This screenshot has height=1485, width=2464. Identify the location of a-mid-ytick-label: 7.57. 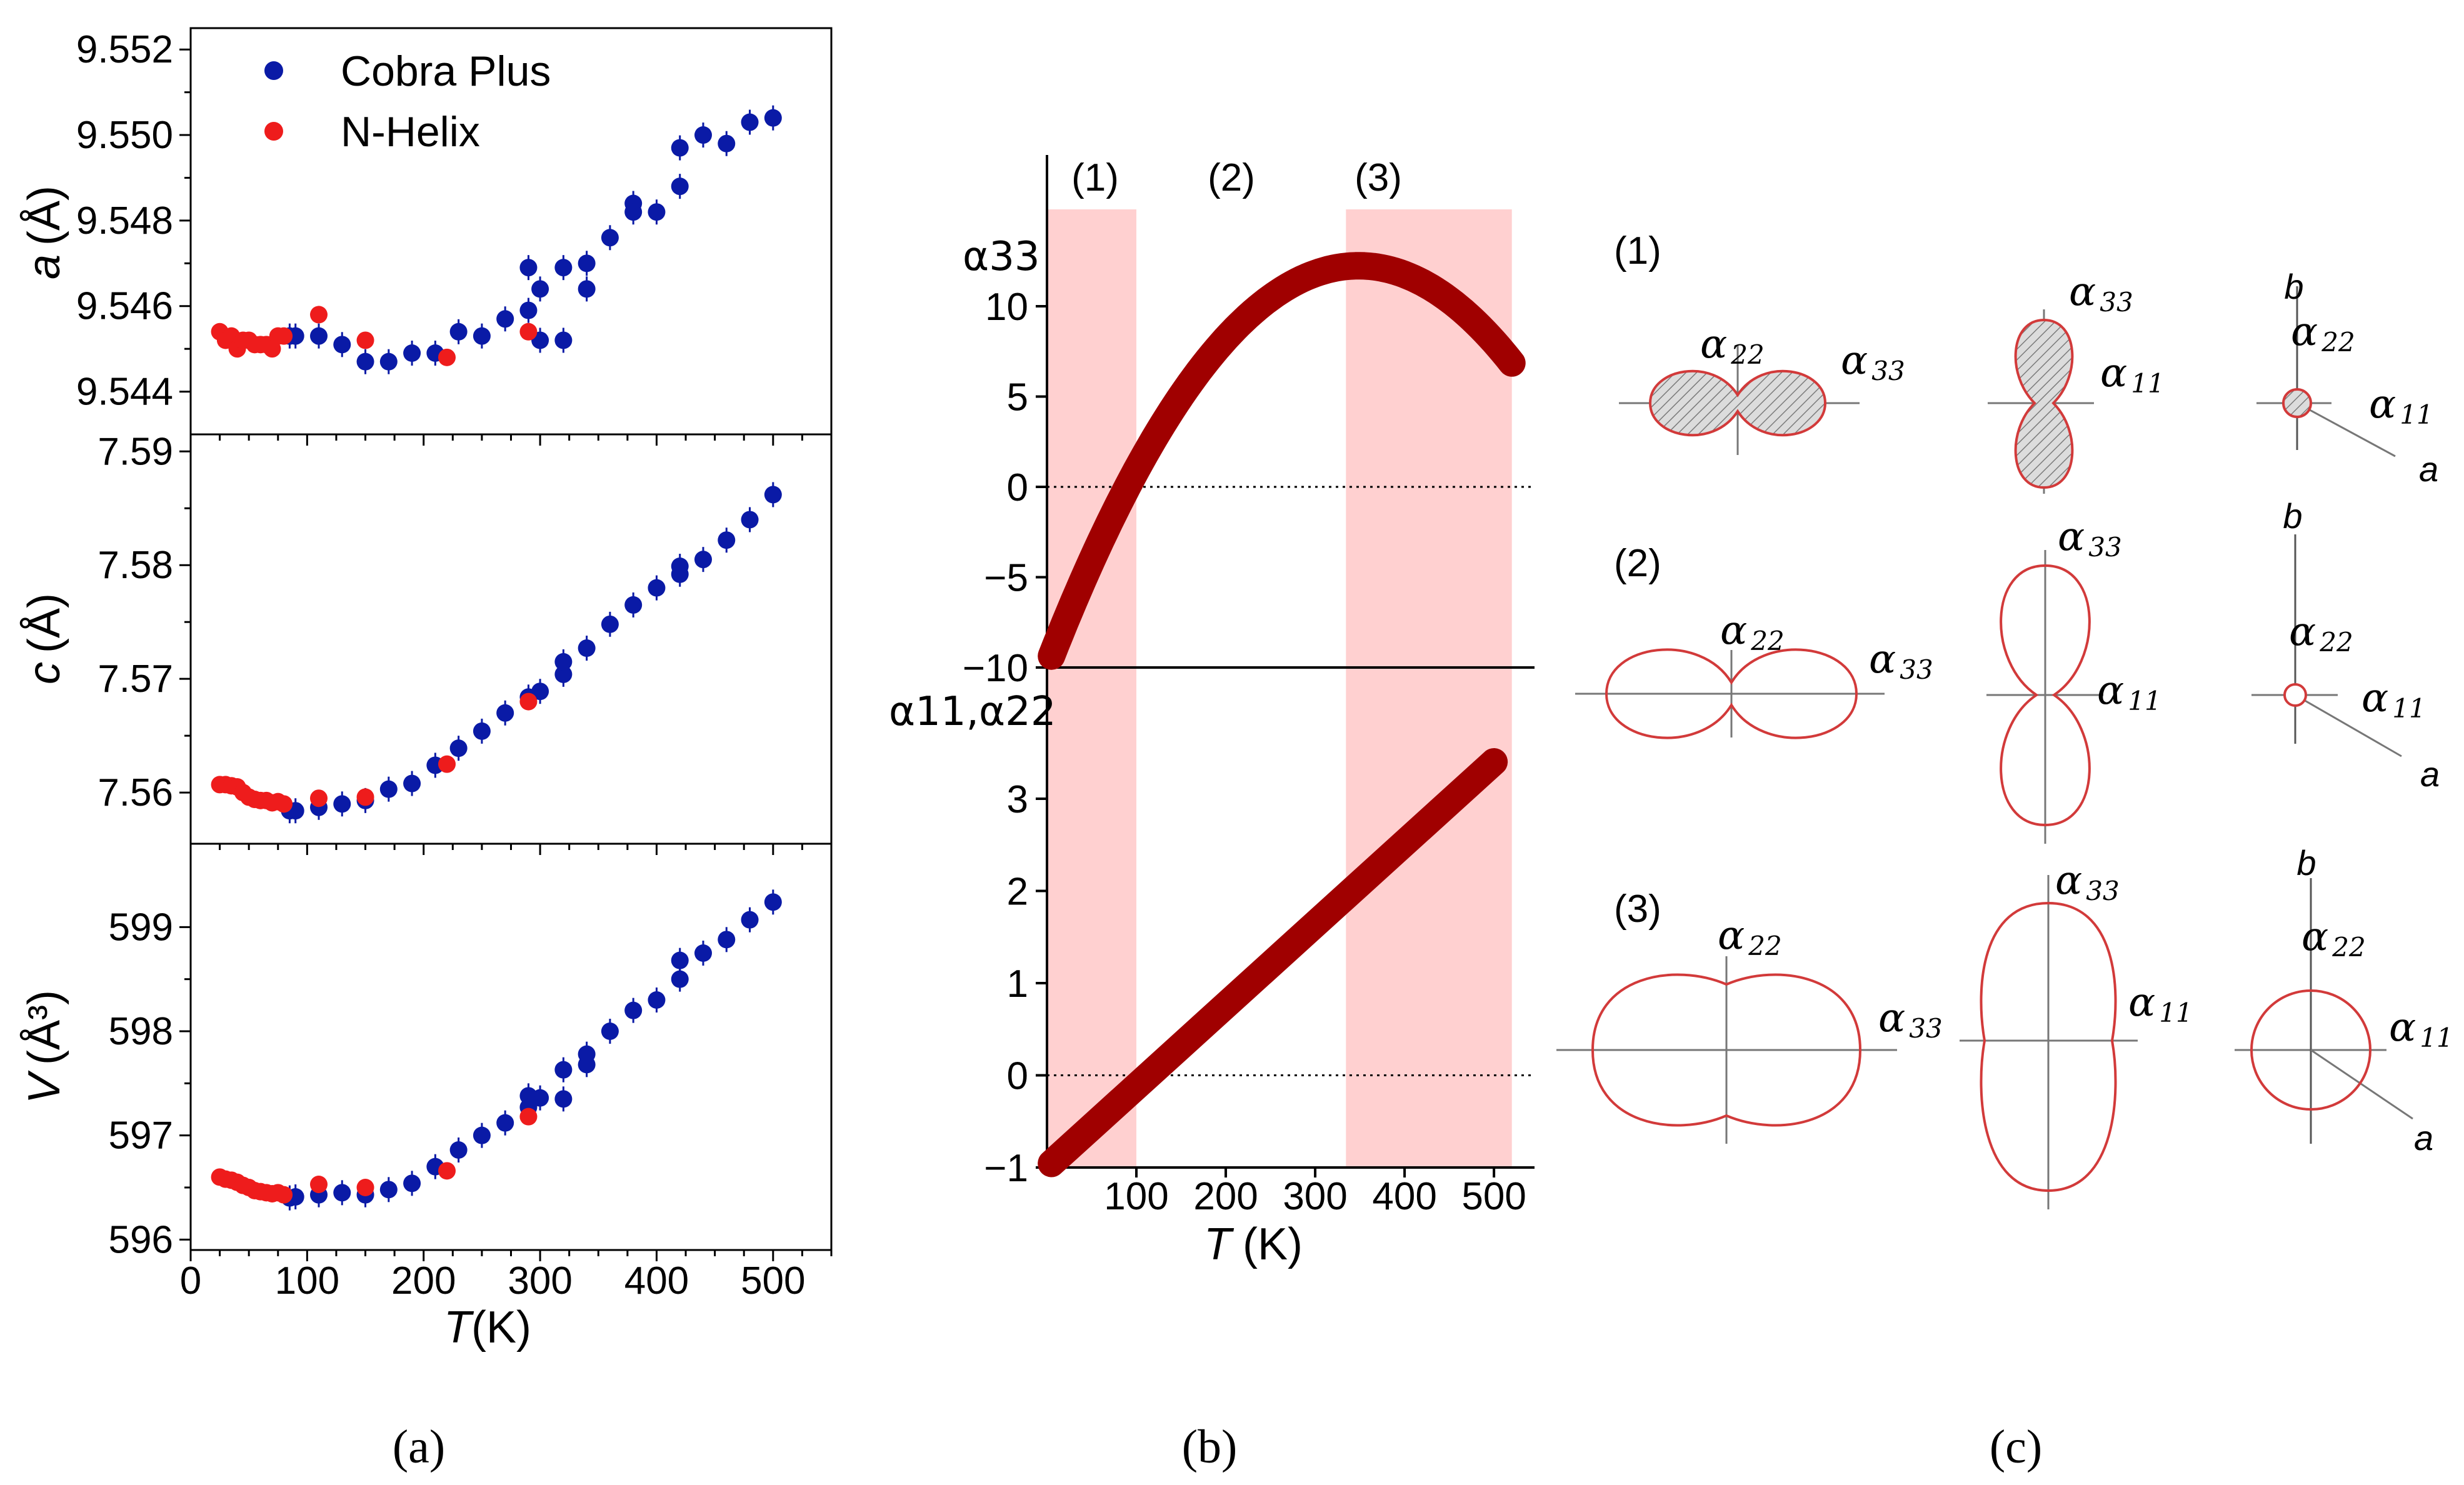
(135, 679).